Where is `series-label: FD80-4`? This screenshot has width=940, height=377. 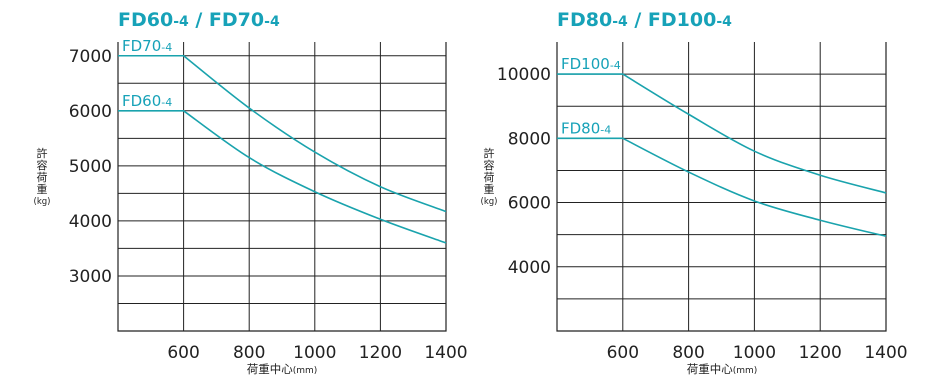 series-label: FD80-4 is located at coordinates (586, 128).